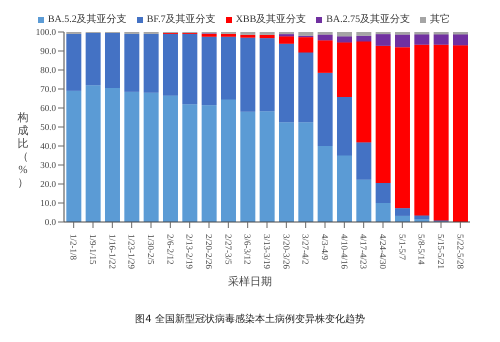  I want to click on y-tick-label: 90.0, so click(48, 51).